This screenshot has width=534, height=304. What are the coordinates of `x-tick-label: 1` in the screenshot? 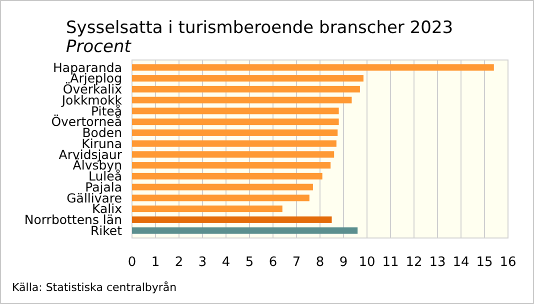 It's located at (155, 262).